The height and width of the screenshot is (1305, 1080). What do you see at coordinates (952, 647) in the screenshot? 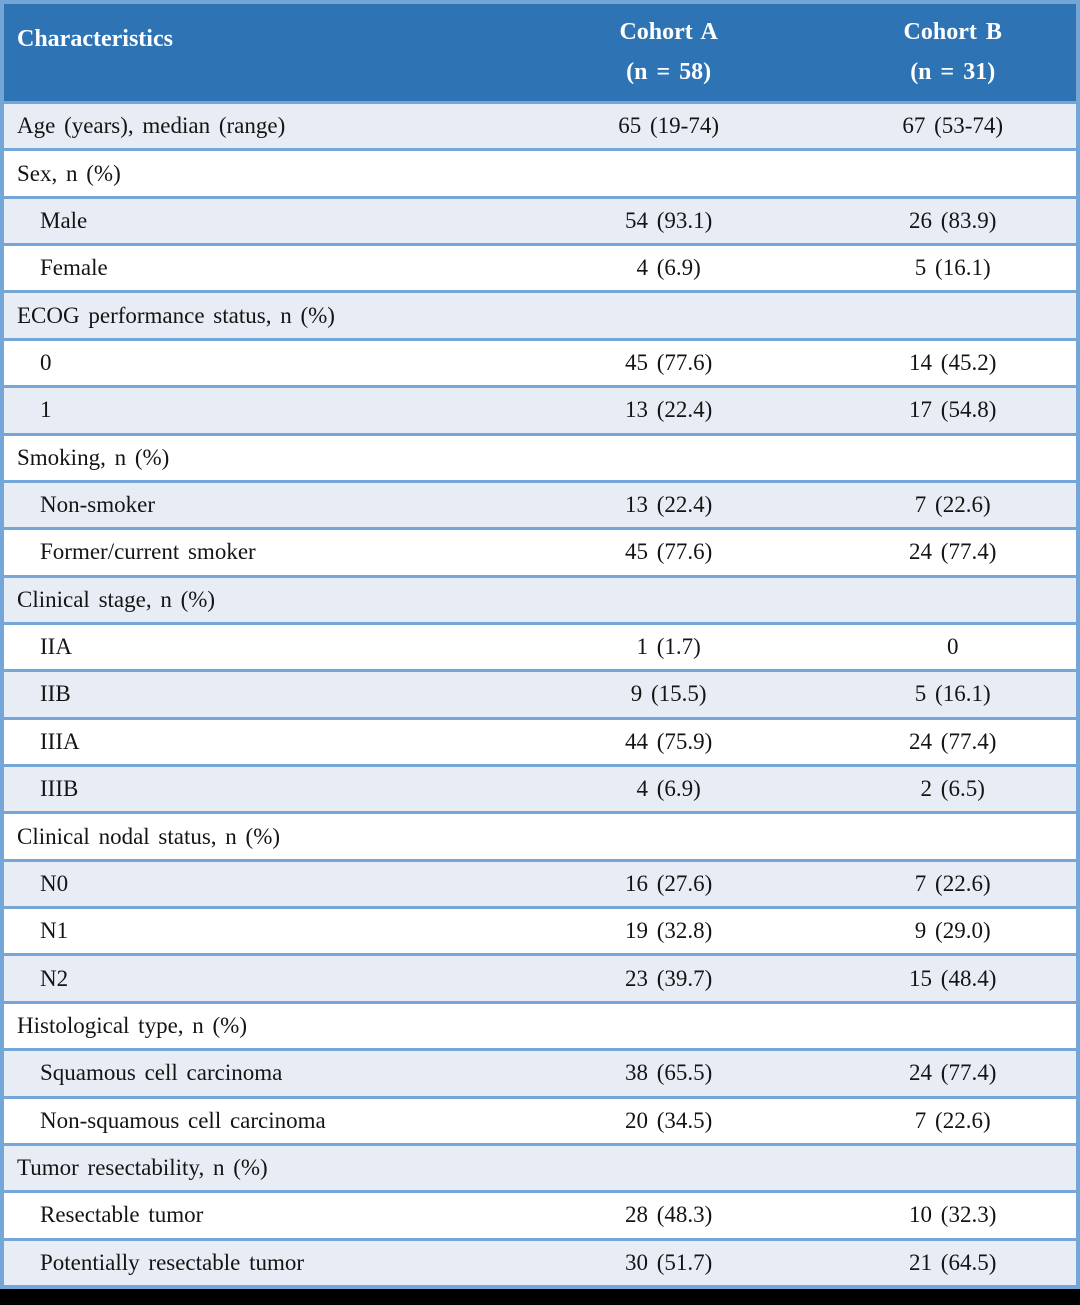
I see `cohort-b-value: 0` at bounding box center [952, 647].